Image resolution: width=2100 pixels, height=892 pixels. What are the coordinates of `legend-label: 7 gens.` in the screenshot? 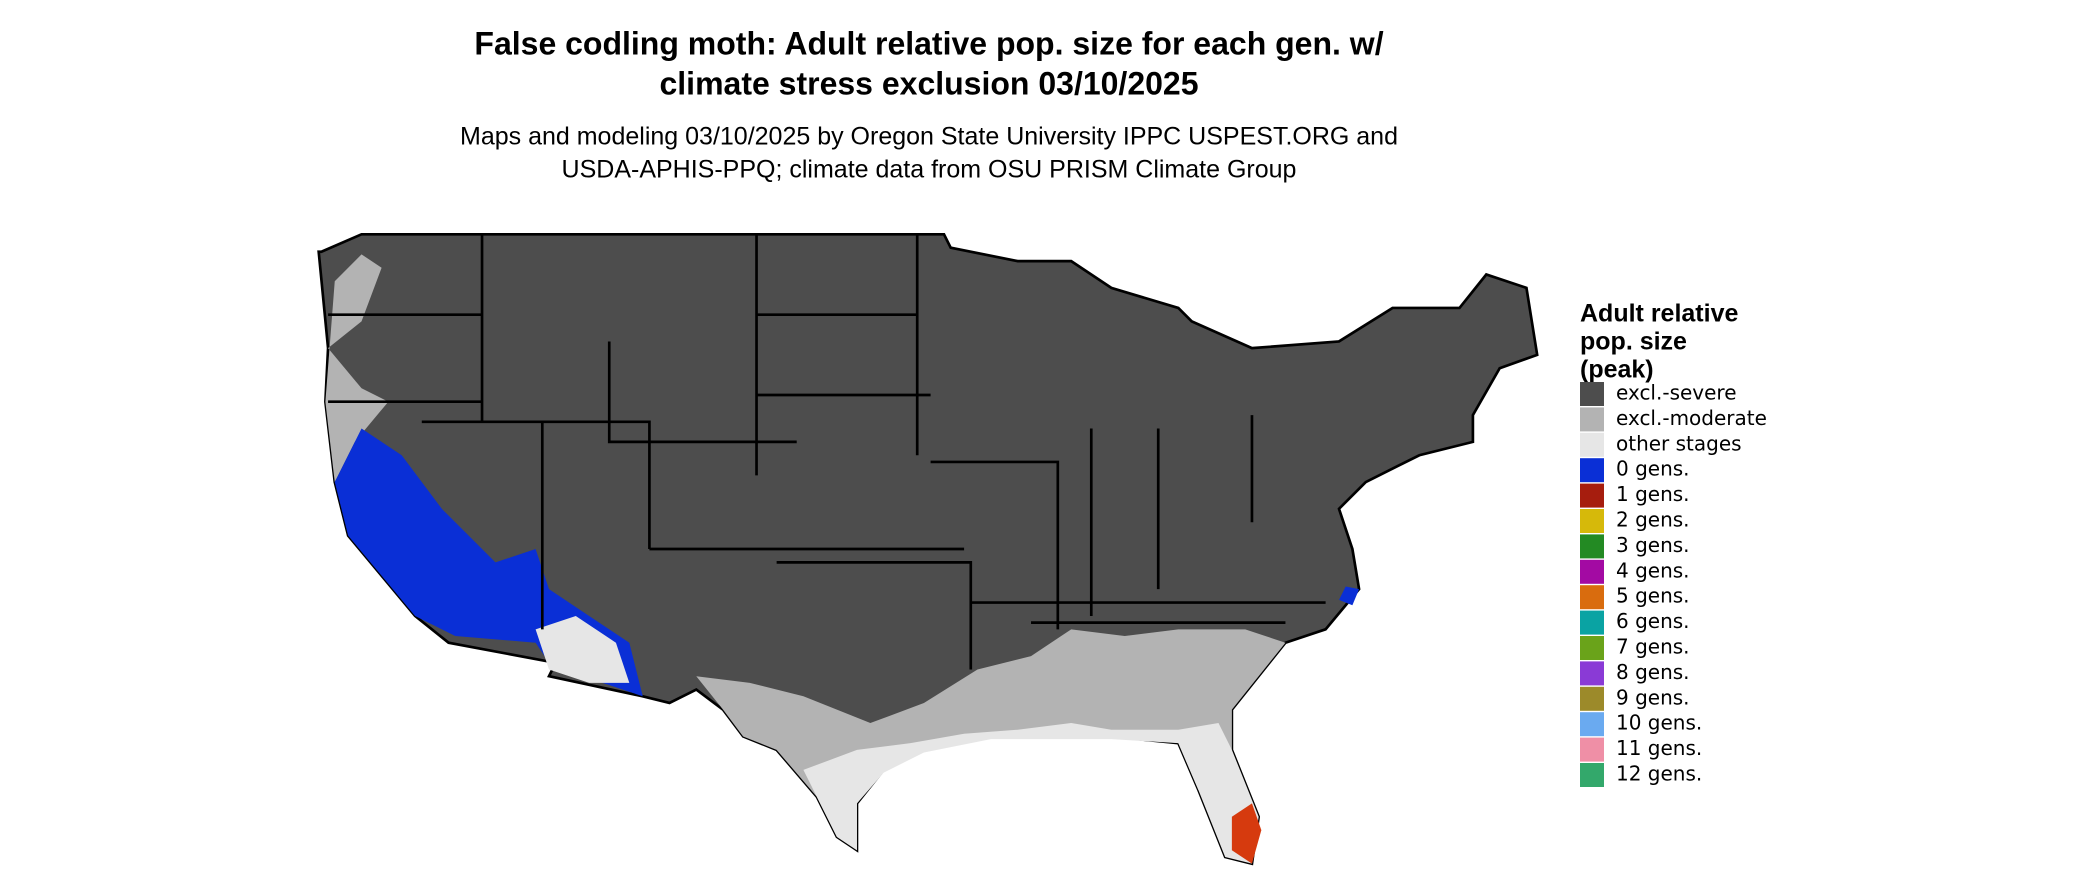 It's located at (1653, 647).